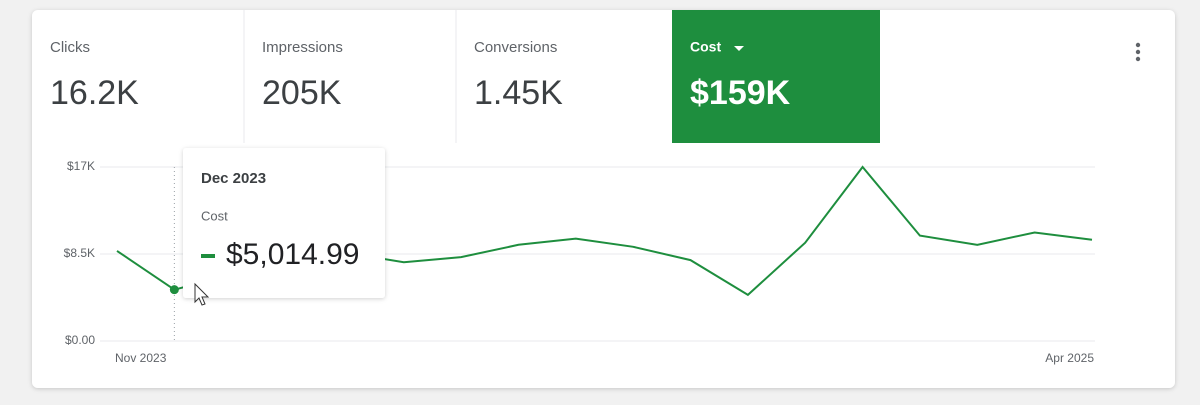 Image resolution: width=1200 pixels, height=405 pixels. What do you see at coordinates (94, 93) in the screenshot?
I see `card-value: 16.2K` at bounding box center [94, 93].